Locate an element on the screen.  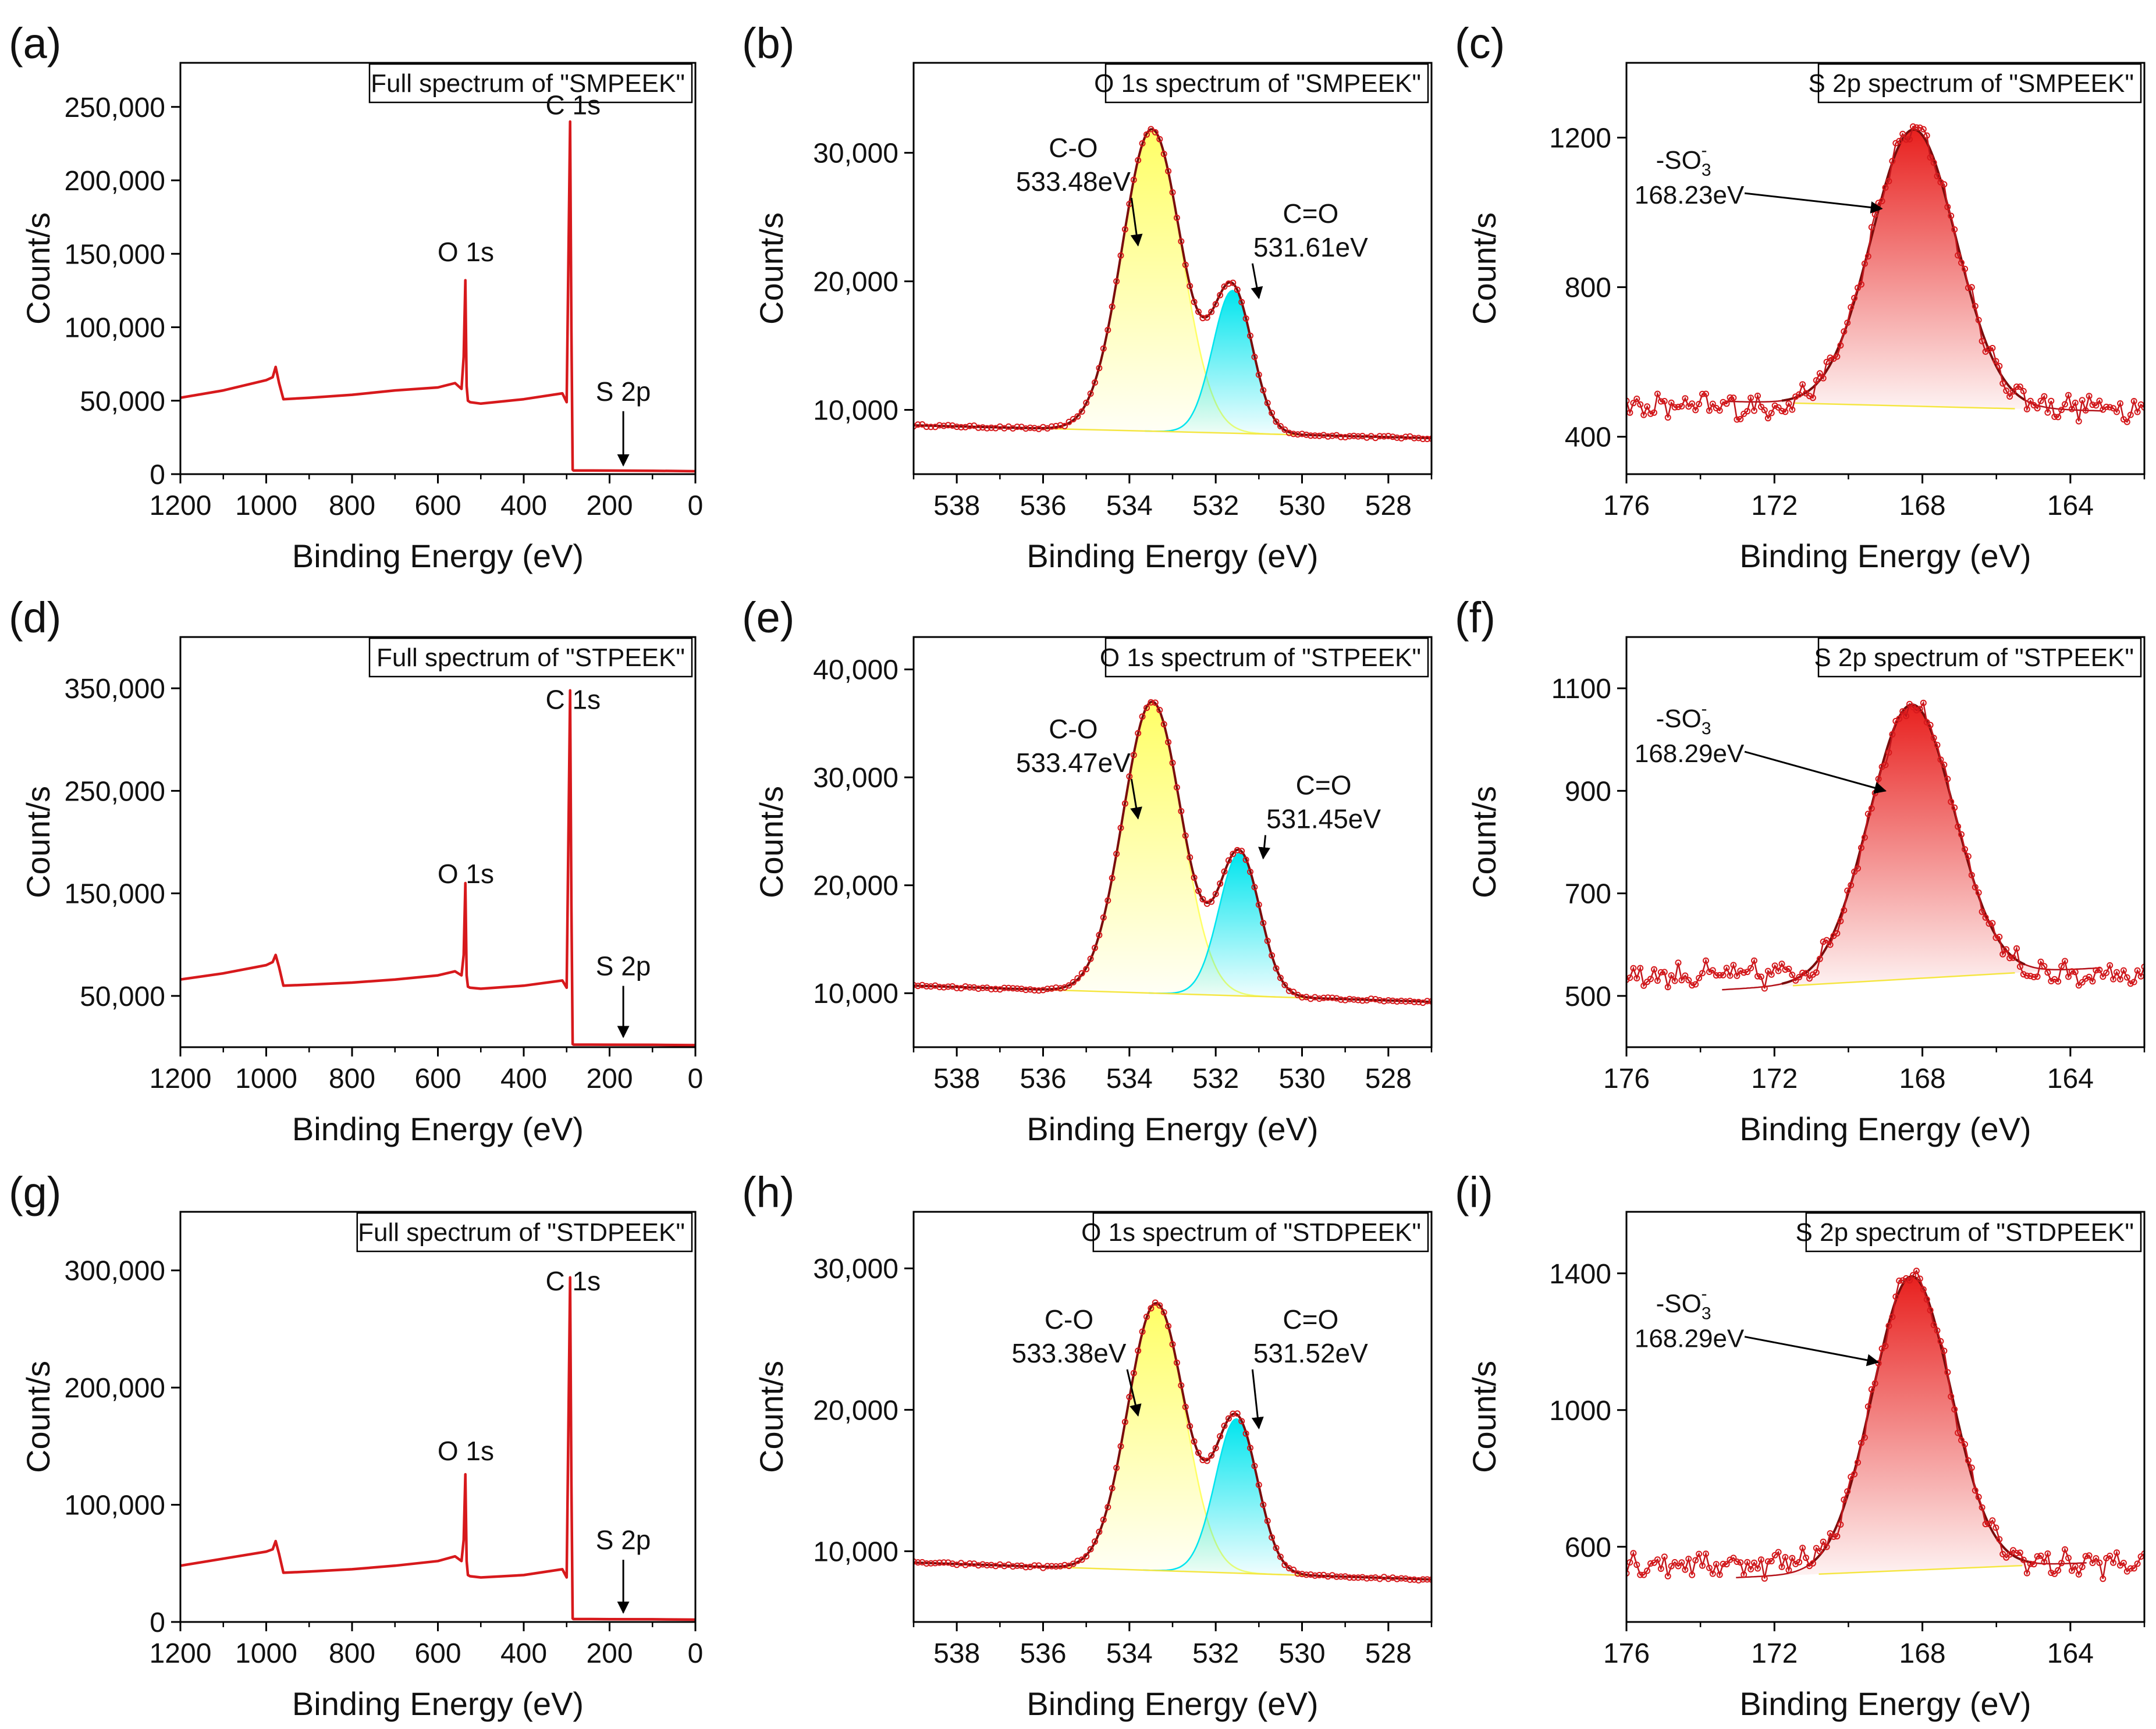
raw-data-line is located at coordinates (1885, 274).